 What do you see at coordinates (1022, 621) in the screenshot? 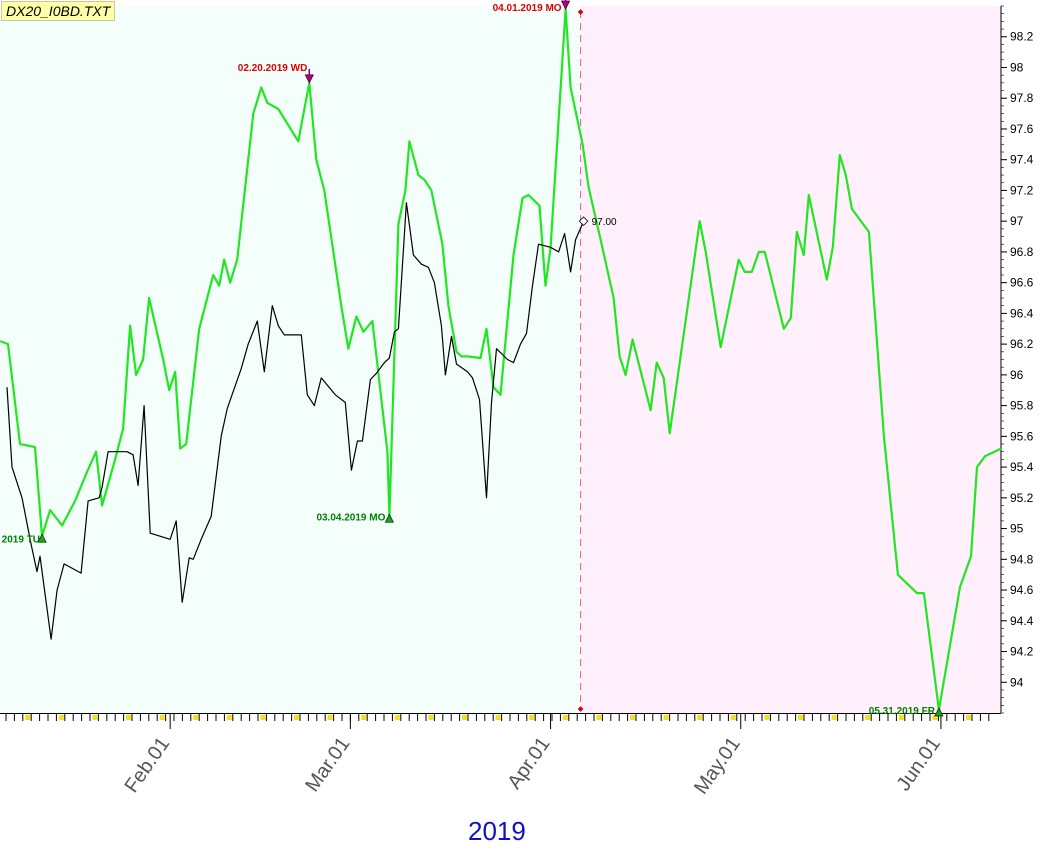
I see `y-tick-label: 94.4` at bounding box center [1022, 621].